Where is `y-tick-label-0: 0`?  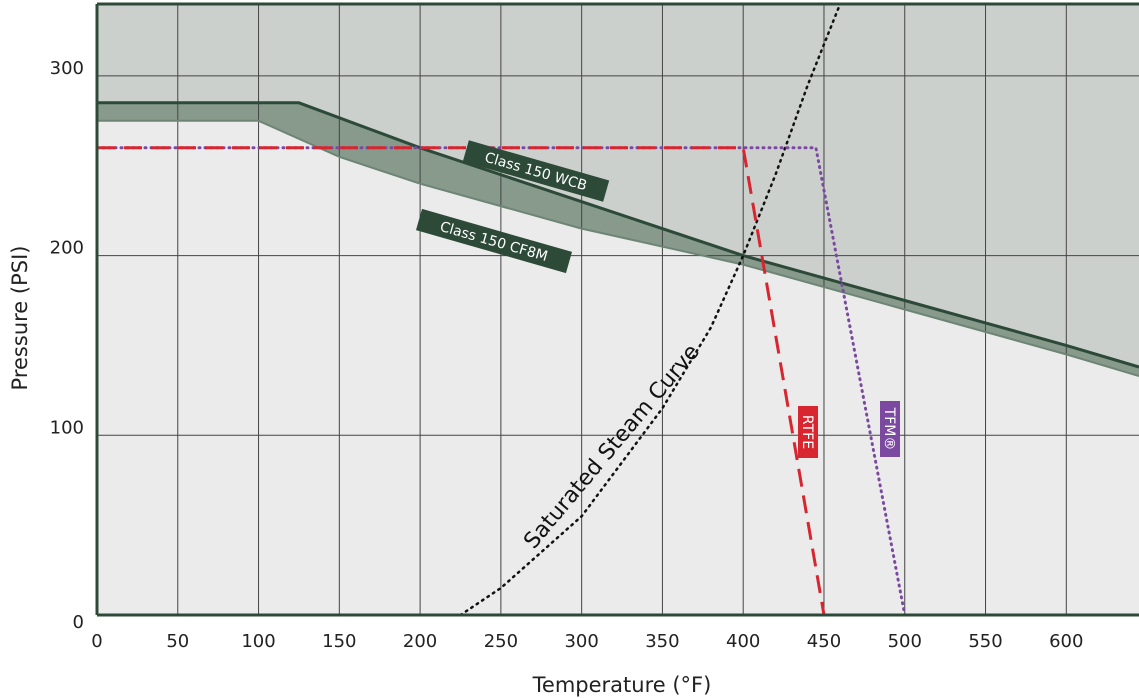 y-tick-label-0: 0 is located at coordinates (78, 622).